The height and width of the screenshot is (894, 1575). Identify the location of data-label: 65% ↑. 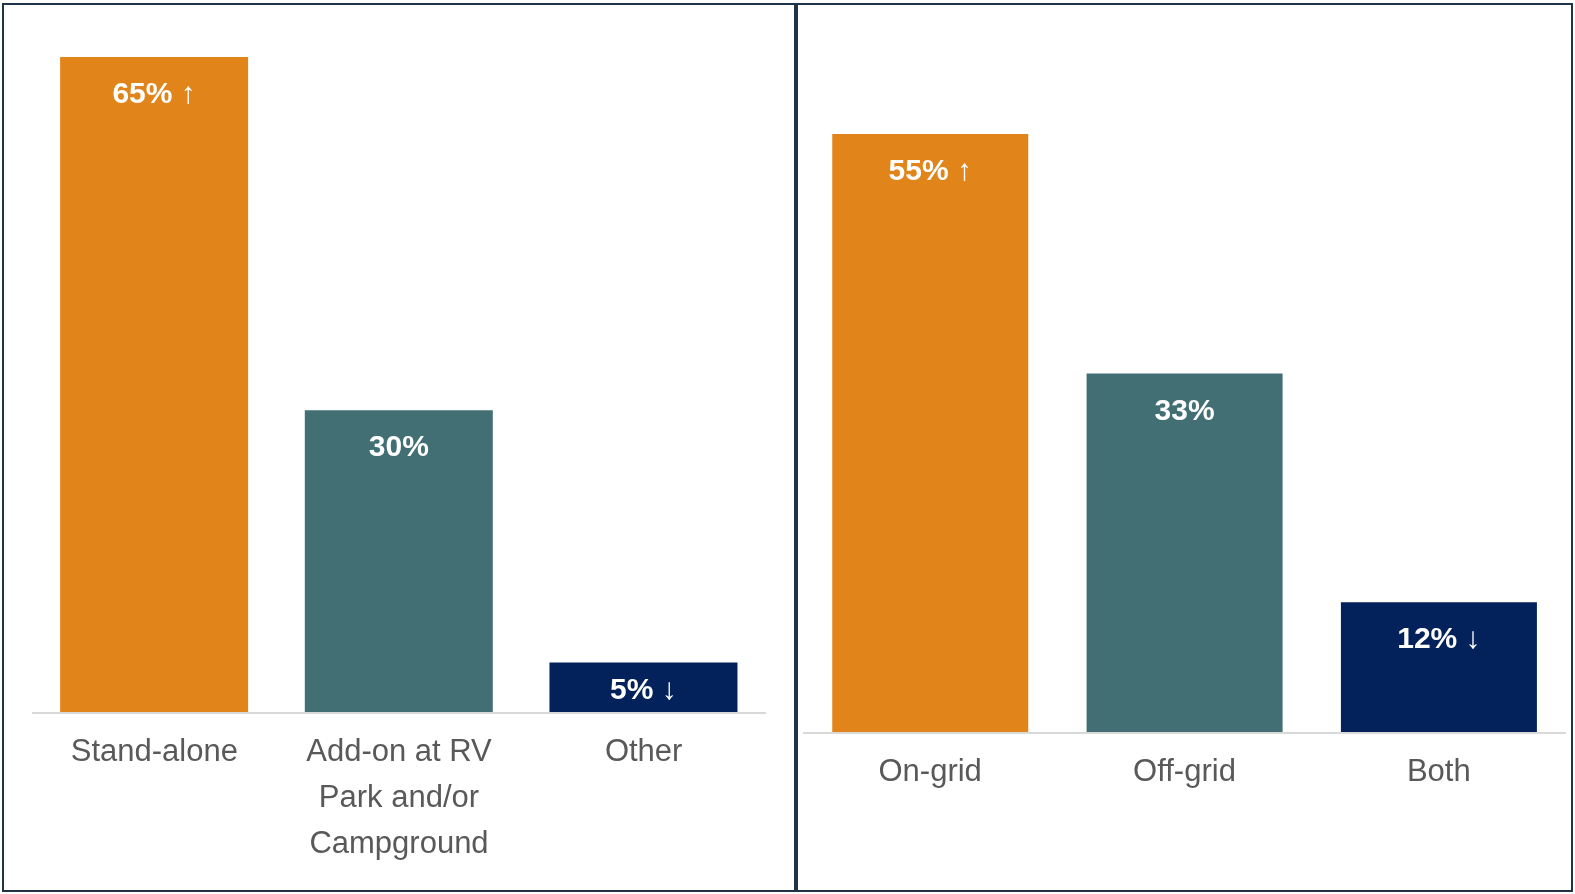
(154, 92).